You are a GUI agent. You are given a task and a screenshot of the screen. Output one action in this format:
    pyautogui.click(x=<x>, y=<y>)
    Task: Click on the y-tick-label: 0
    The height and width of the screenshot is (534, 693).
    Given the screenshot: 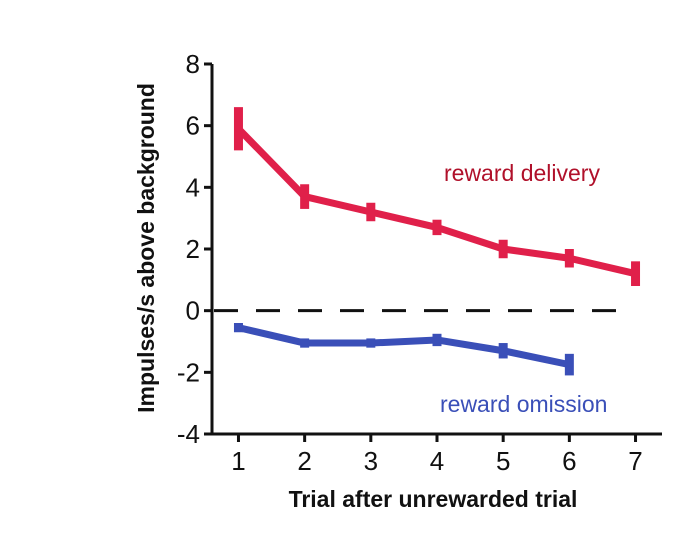 What is the action you would take?
    pyautogui.click(x=193, y=311)
    